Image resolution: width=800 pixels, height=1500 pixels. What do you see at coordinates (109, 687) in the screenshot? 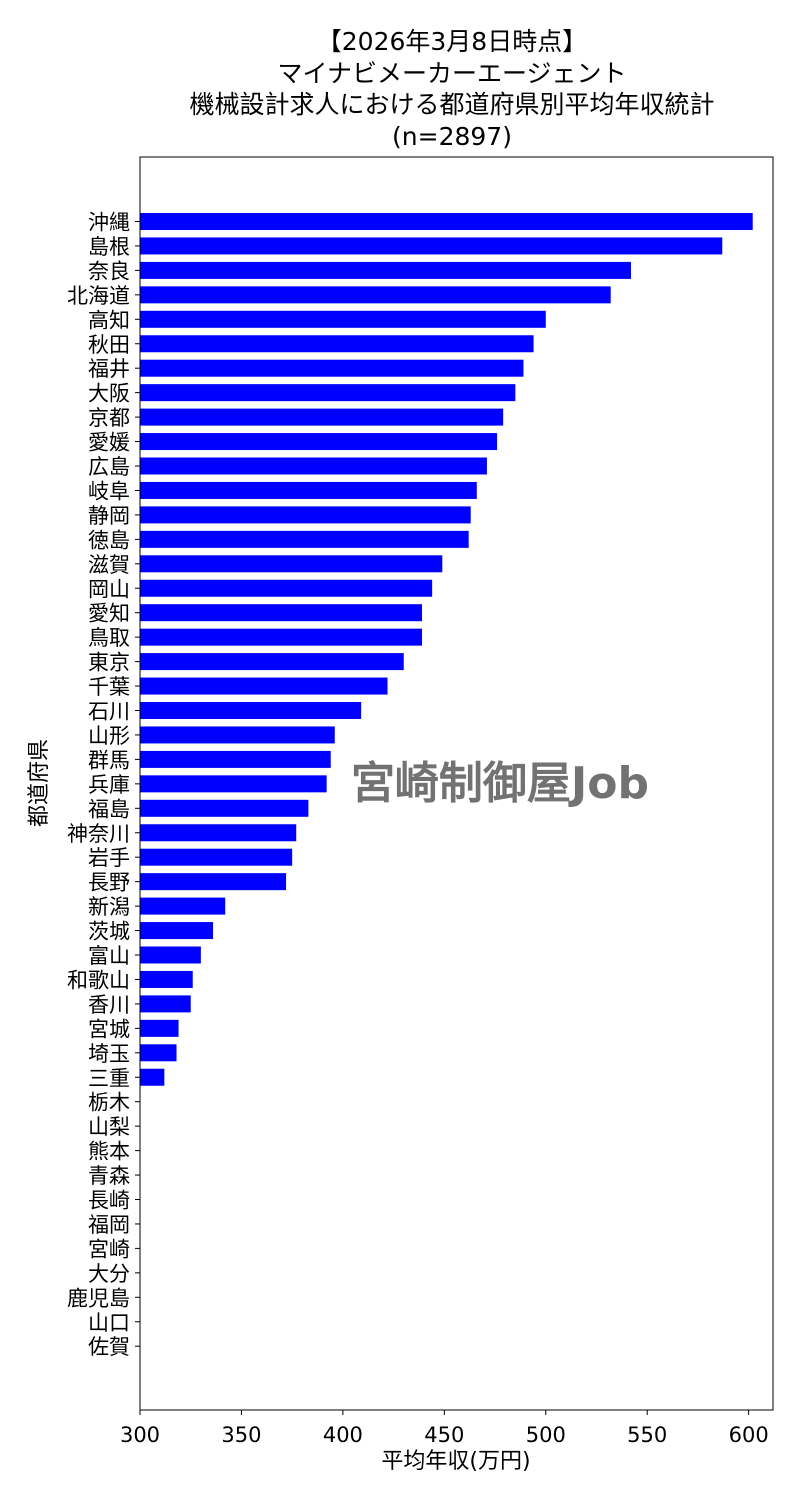
I see `y-tick-label: 千葉` at bounding box center [109, 687].